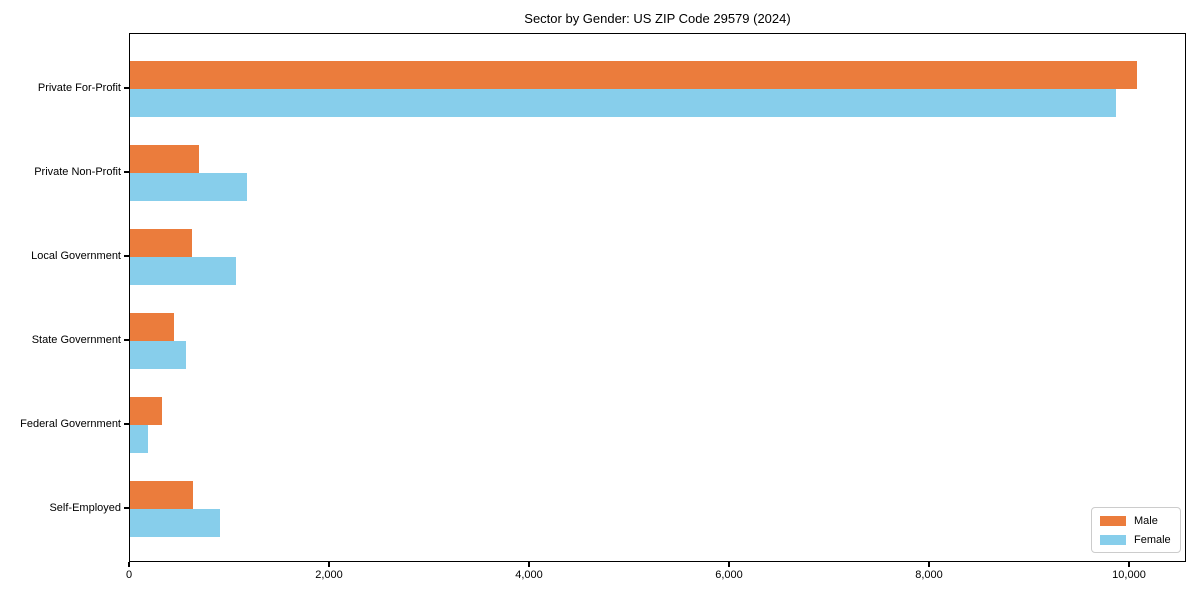  I want to click on legend-label: Male, so click(1146, 520).